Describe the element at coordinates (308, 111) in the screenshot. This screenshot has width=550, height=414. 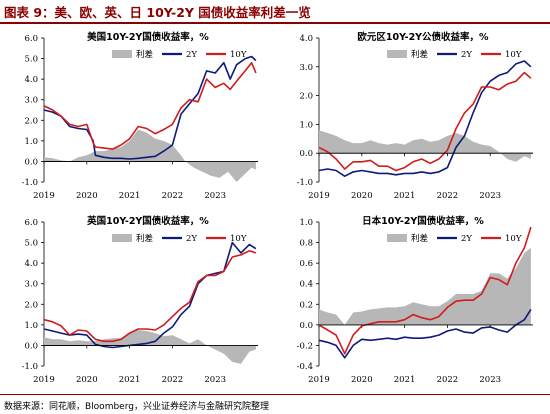
I see `y-axis: -1.0 0.0 1.0 2.0 3.0 4.0` at that location.